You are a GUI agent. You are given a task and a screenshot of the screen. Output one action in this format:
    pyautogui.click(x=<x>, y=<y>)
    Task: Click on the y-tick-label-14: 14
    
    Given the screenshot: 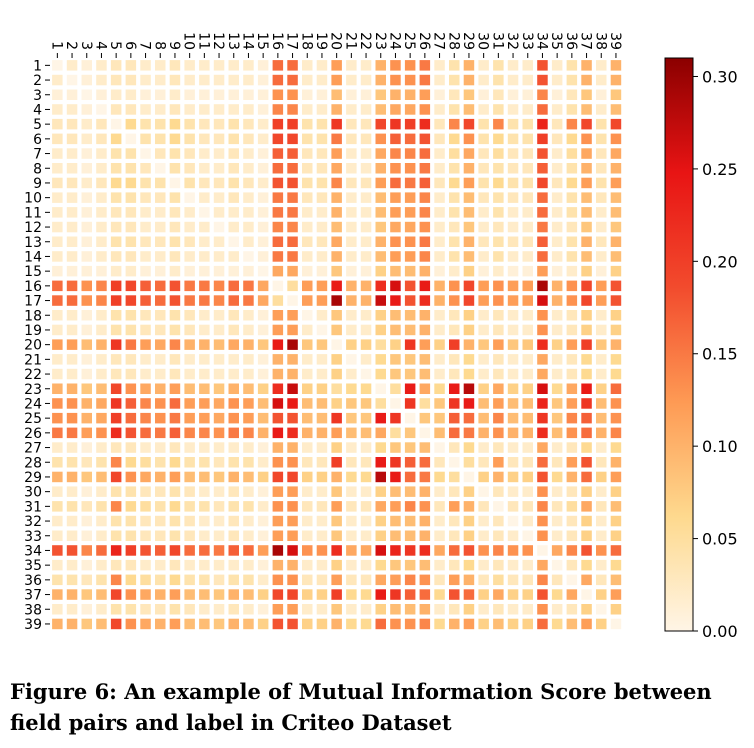 What is the action you would take?
    pyautogui.click(x=33, y=257)
    